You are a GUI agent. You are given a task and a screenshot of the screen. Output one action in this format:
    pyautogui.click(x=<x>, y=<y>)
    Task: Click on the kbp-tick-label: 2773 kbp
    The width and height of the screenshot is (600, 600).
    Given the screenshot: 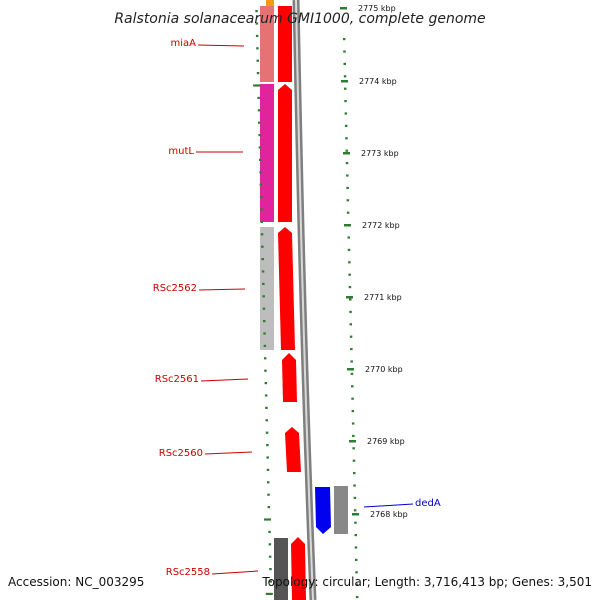 What is the action you would take?
    pyautogui.click(x=380, y=153)
    